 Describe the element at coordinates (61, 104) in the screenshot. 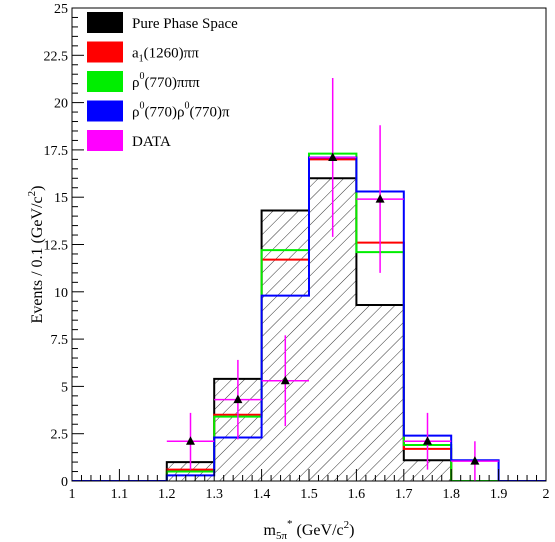

I see `y-tick-label: 20` at that location.